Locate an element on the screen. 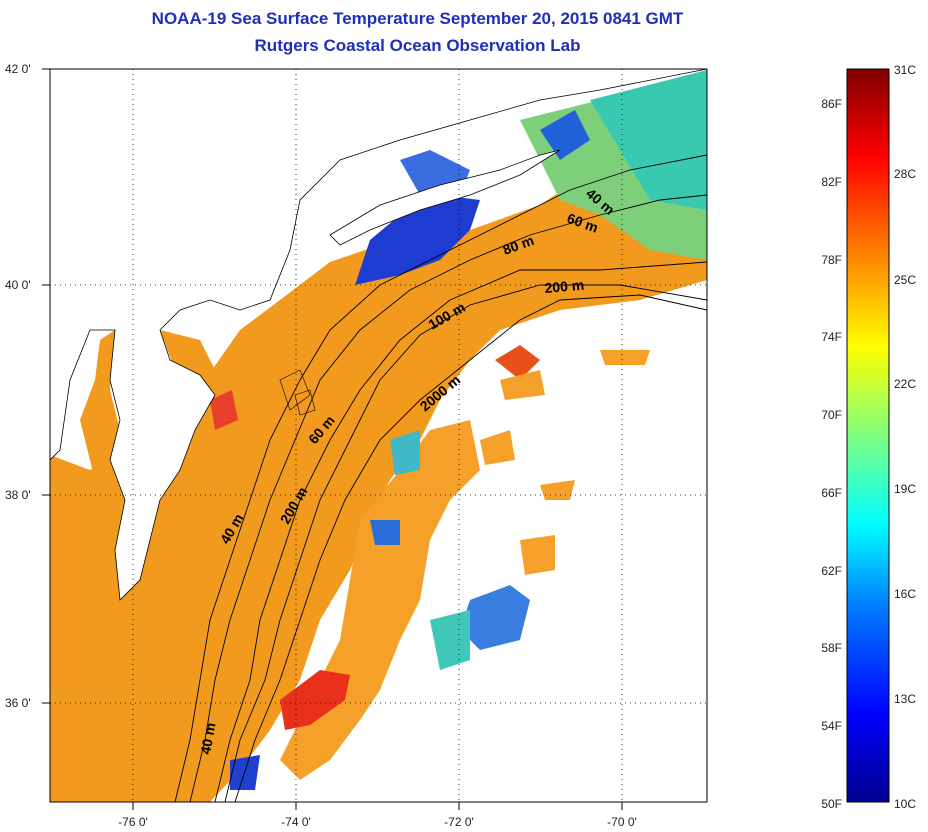  colorbar-label-c: 13C is located at coordinates (905, 699).